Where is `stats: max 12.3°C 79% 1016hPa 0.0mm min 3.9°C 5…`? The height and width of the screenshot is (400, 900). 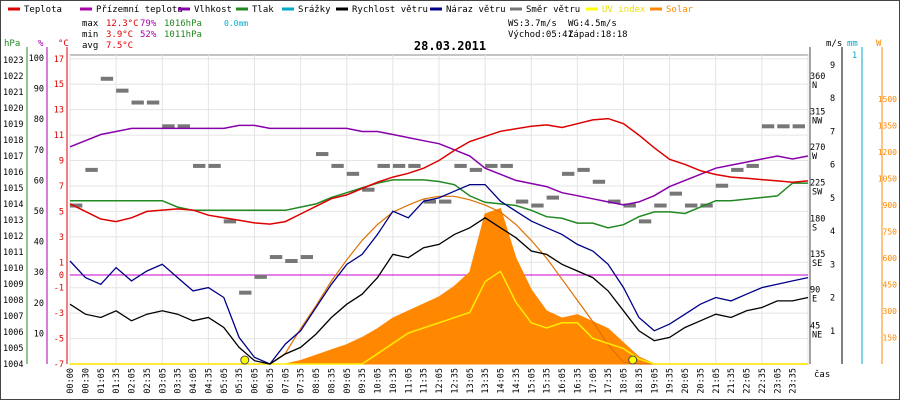 stats: max 12.3°C 79% 1016hPa 0.0mm min 3.9°C 5… is located at coordinates (165, 35).